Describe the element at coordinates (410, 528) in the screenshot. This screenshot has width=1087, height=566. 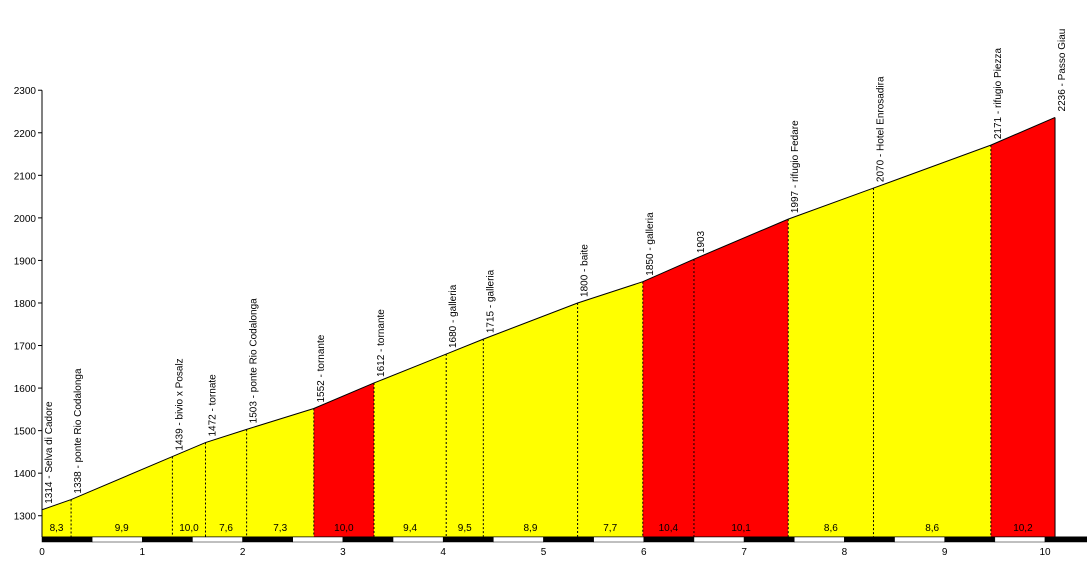
I see `gradient-label: 9,4` at that location.